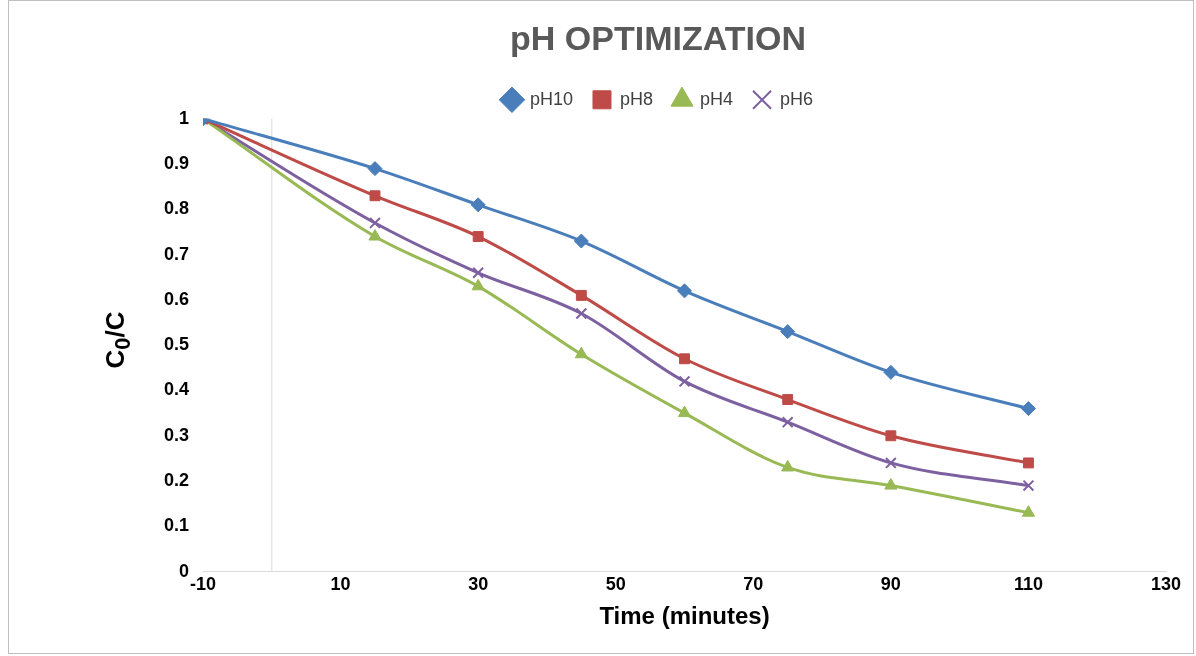  What do you see at coordinates (176, 525) in the screenshot?
I see `y-tick-label: 0.1` at bounding box center [176, 525].